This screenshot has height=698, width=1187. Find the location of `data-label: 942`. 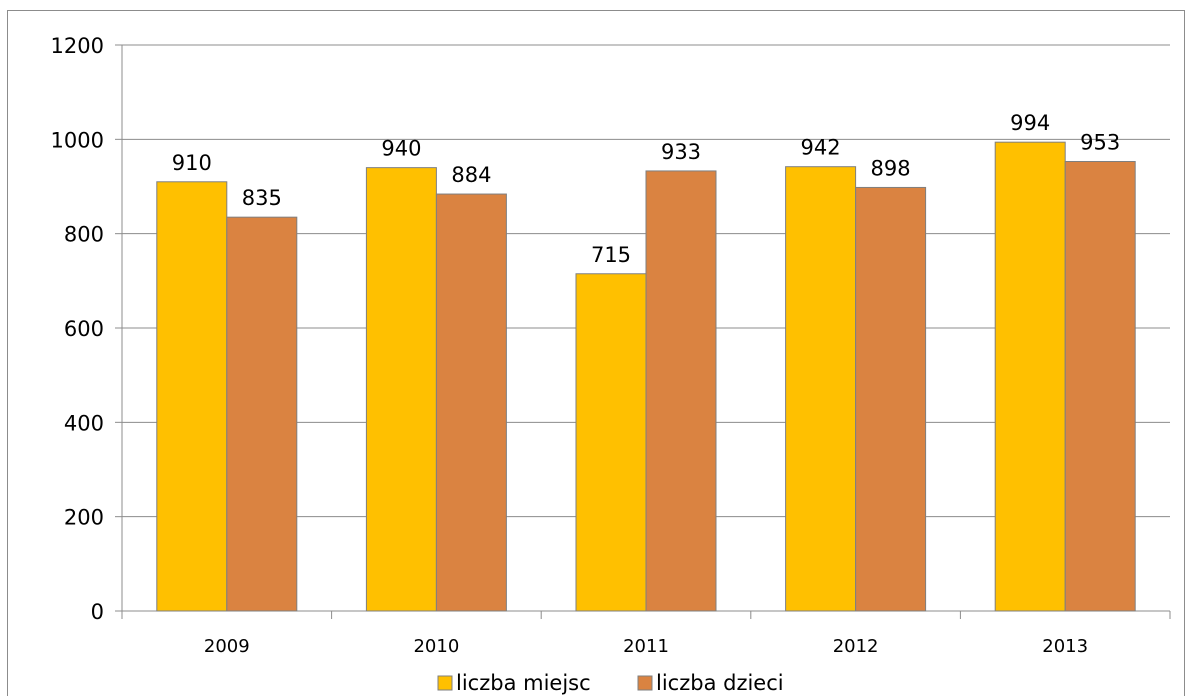

data-label: 942 is located at coordinates (821, 148).